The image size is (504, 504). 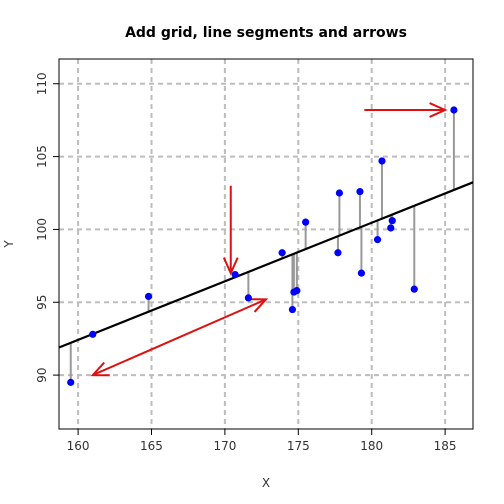 I want to click on x-tick-label: 185, so click(x=445, y=446).